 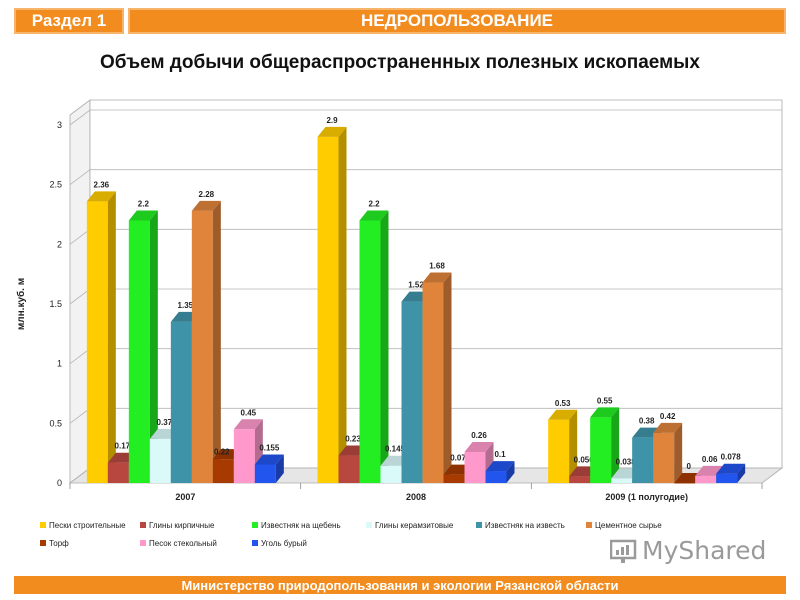 What do you see at coordinates (688, 466) in the screenshot?
I see `data-label: 0` at bounding box center [688, 466].